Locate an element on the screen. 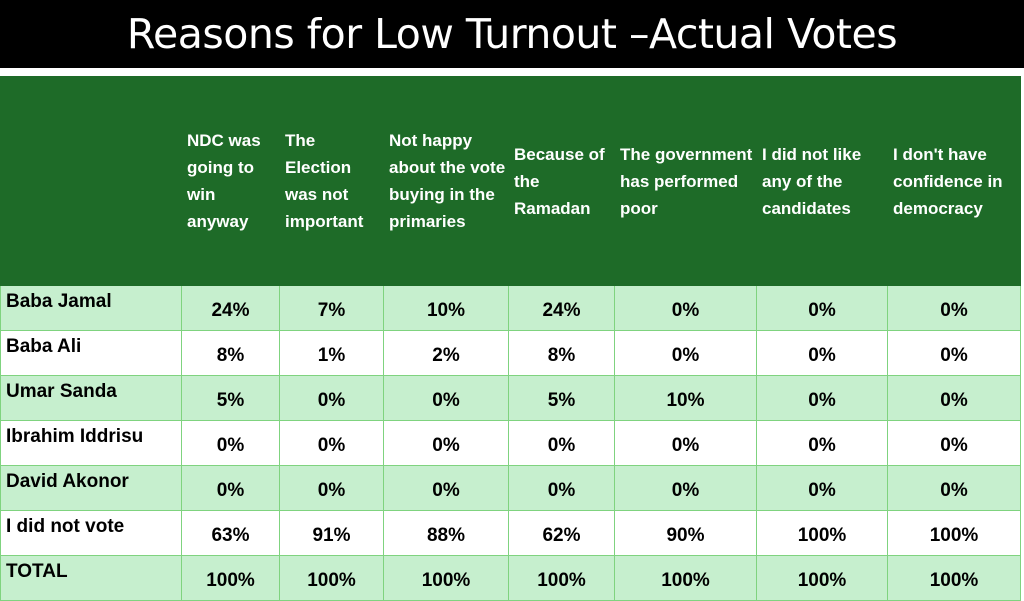 This screenshot has width=1024, height=601. table-cell: 90% is located at coordinates (685, 533).